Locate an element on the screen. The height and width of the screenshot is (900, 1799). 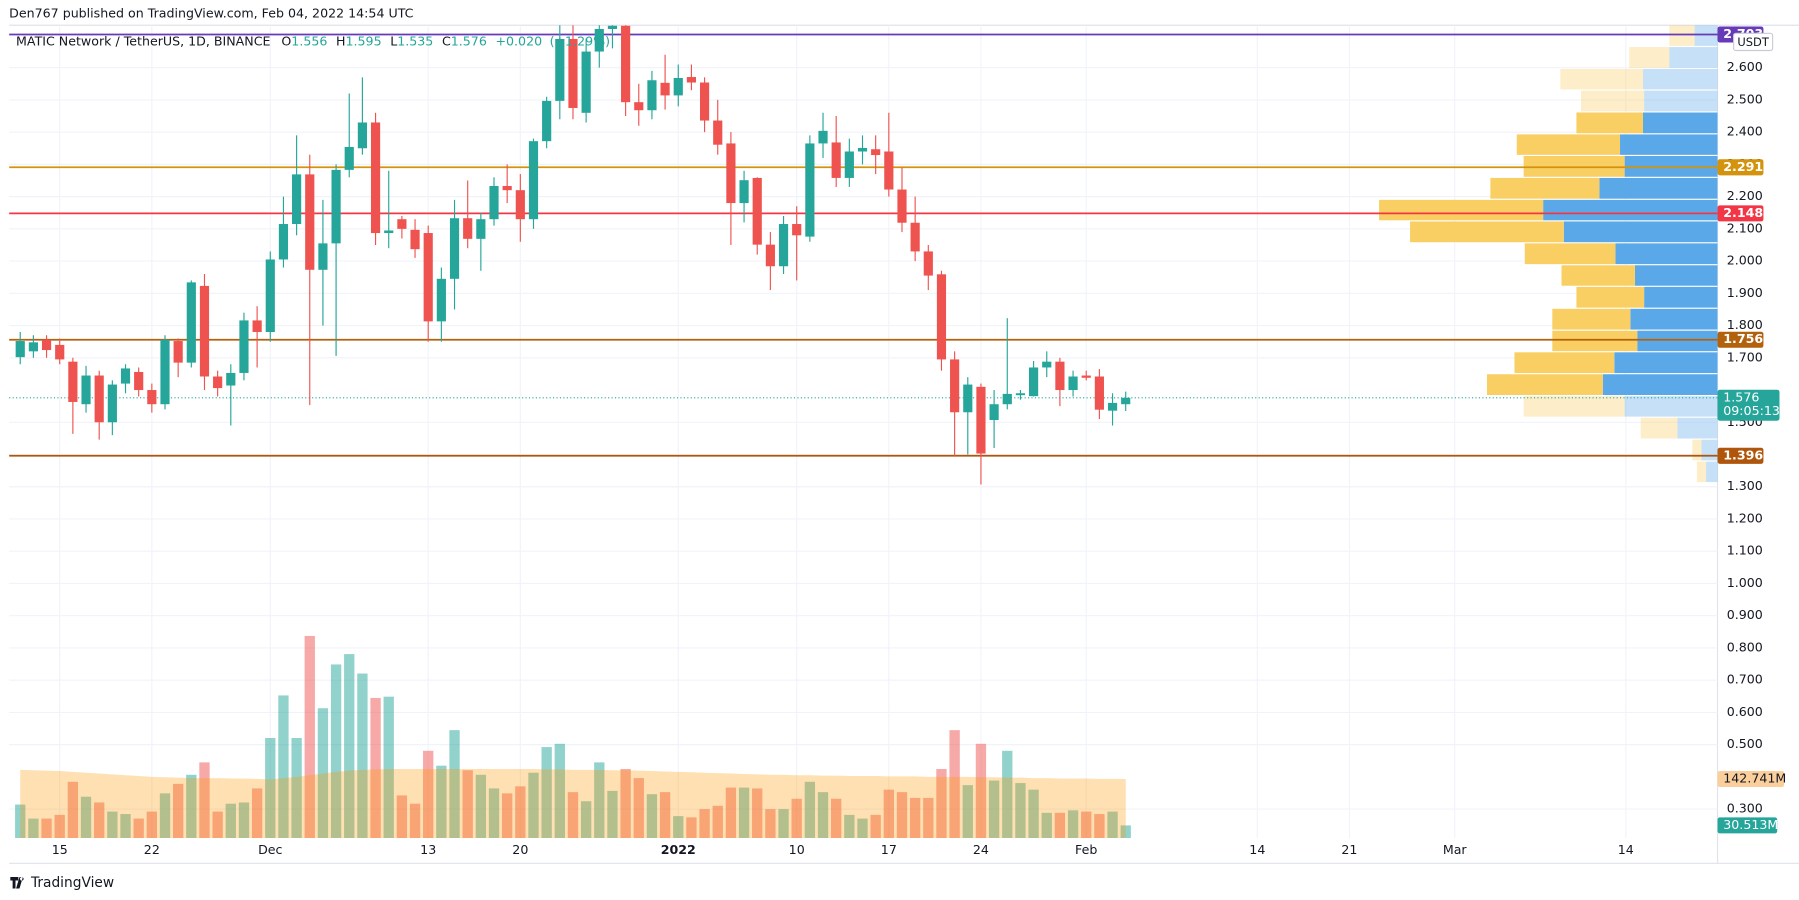
x-tick-label: 20 is located at coordinates (520, 849).